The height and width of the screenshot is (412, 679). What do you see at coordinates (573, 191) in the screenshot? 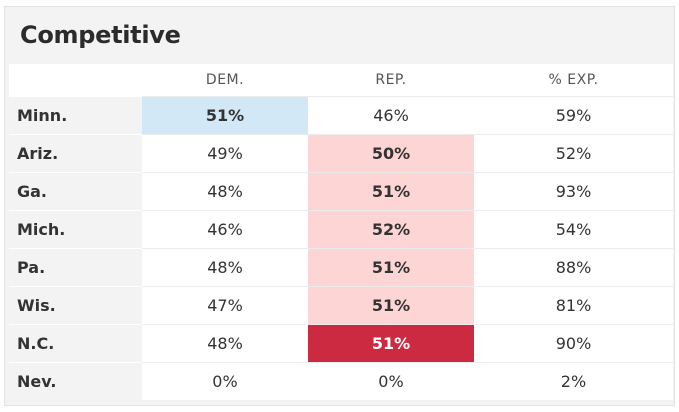
I see `expected-percent: 93%` at bounding box center [573, 191].